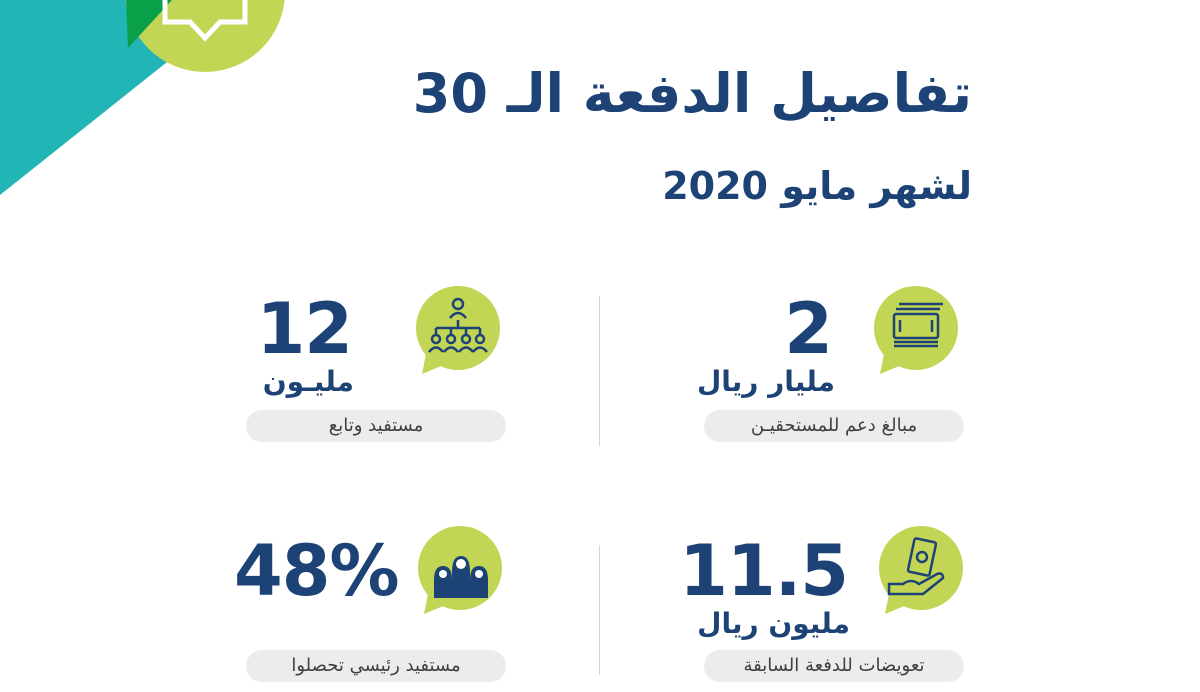 The height and width of the screenshot is (692, 1200). I want to click on stat-caption: مبالغ دعم للمستحقيـن, so click(834, 426).